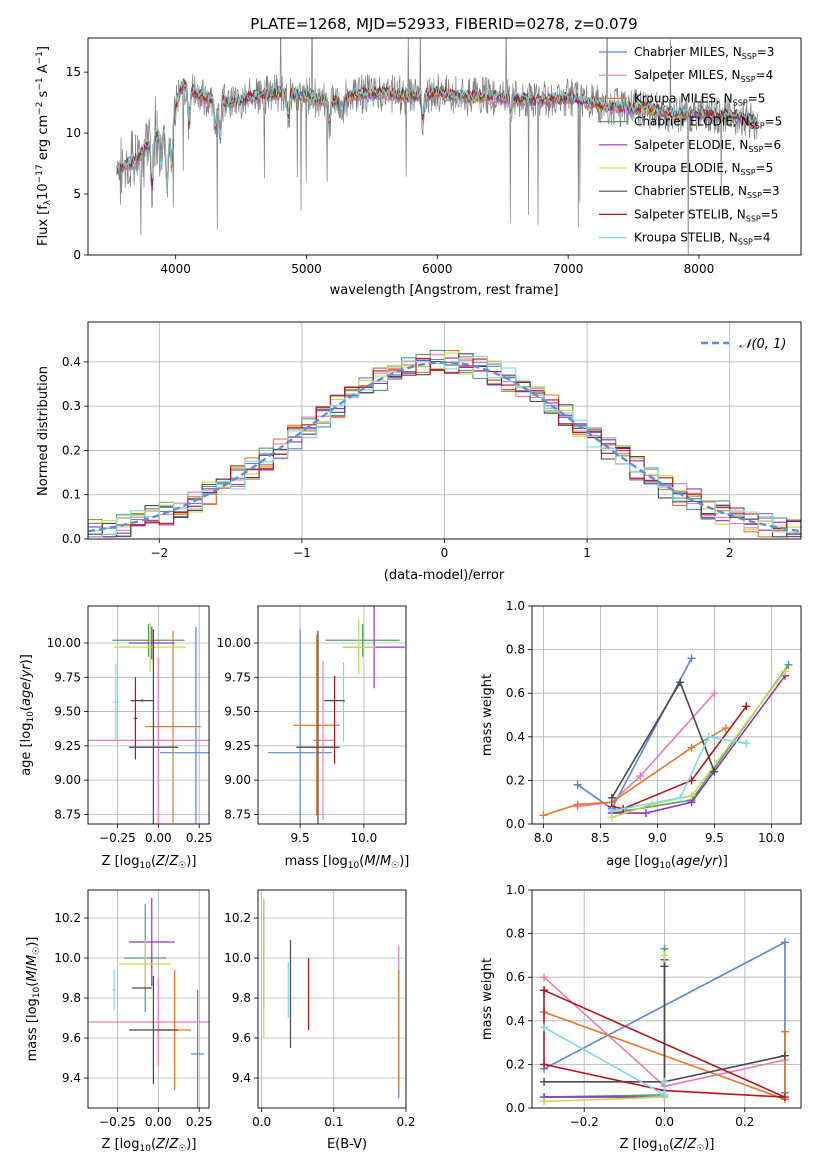 Image resolution: width=819 pixels, height=1170 pixels. I want to click on y-tick-label: 0.3, so click(71, 406).